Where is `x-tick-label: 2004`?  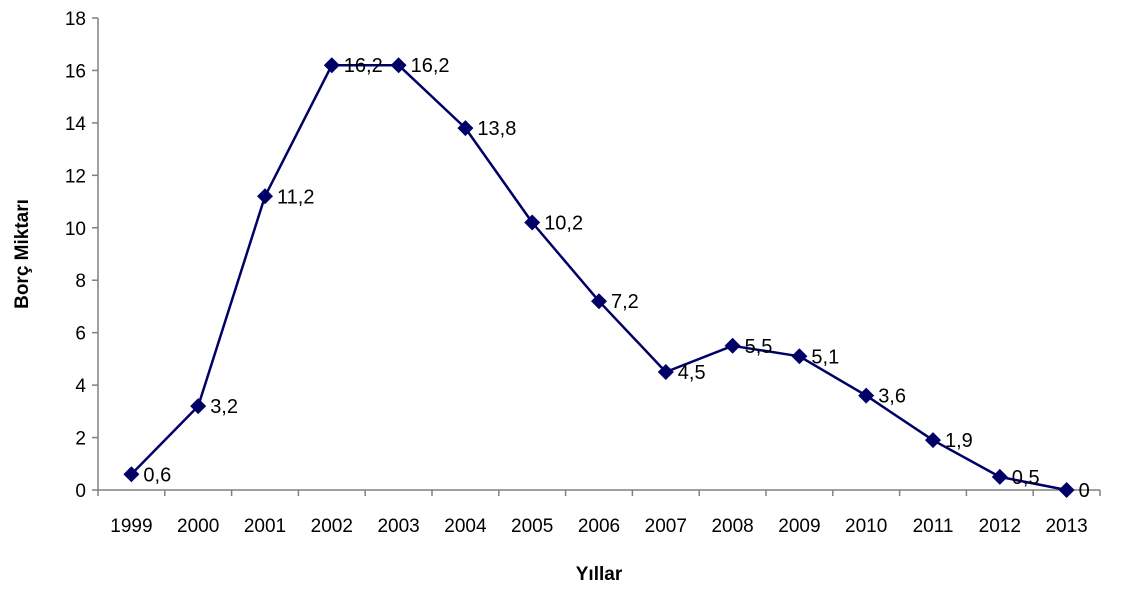
x-tick-label: 2004 is located at coordinates (465, 526).